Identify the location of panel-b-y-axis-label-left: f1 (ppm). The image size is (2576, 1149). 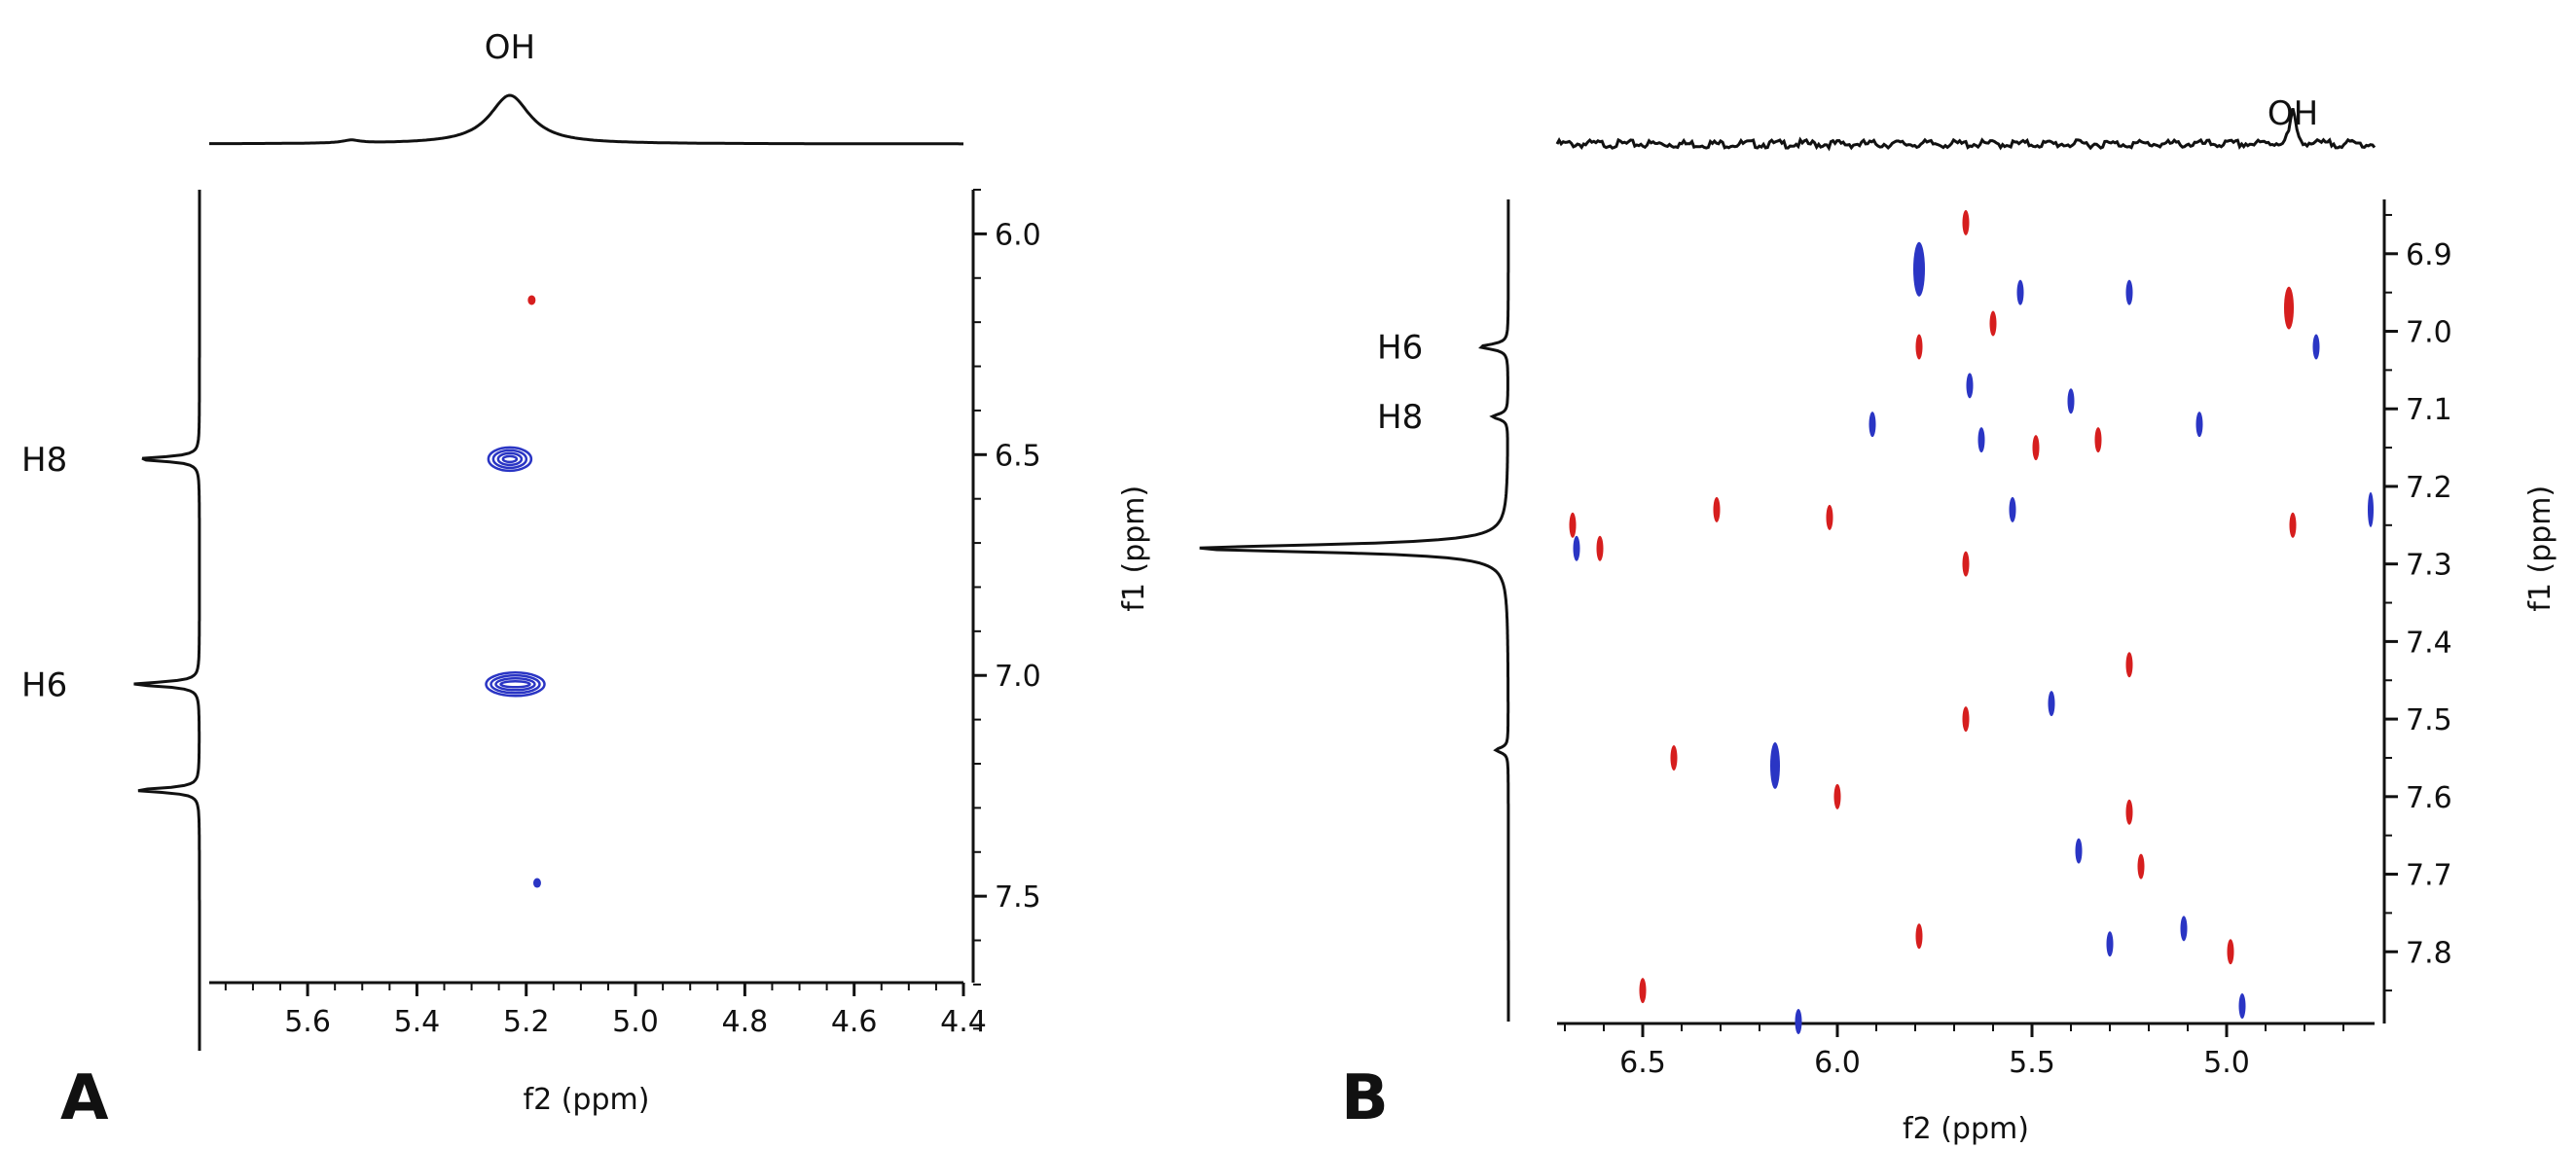
(1134, 548).